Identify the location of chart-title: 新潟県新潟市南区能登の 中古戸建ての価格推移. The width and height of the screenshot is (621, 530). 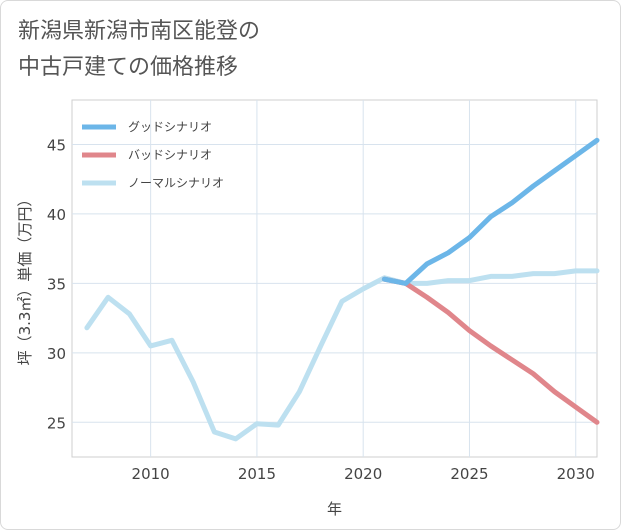
(139, 50).